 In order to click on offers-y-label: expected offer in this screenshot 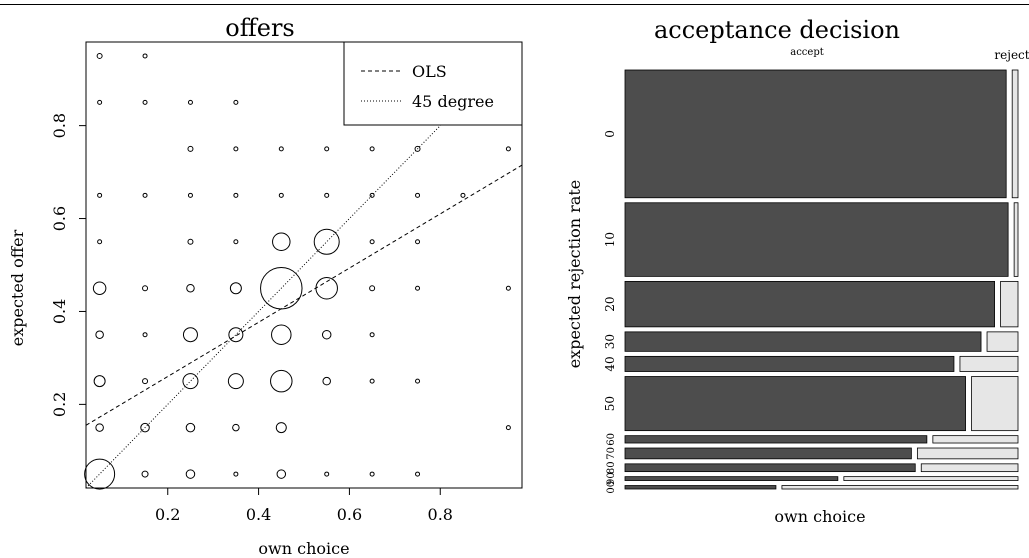, I will do `click(17, 287)`.